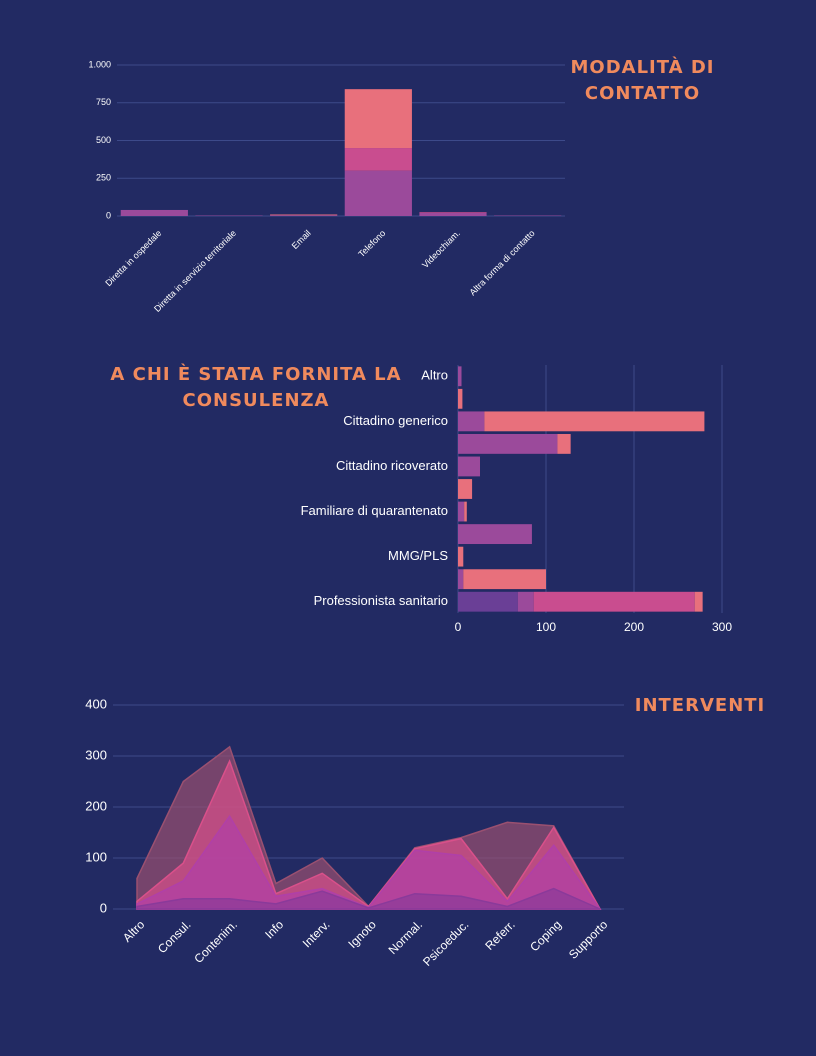 The width and height of the screenshot is (816, 1056). What do you see at coordinates (406, 937) in the screenshot?
I see `x-tick-label: Normal.` at bounding box center [406, 937].